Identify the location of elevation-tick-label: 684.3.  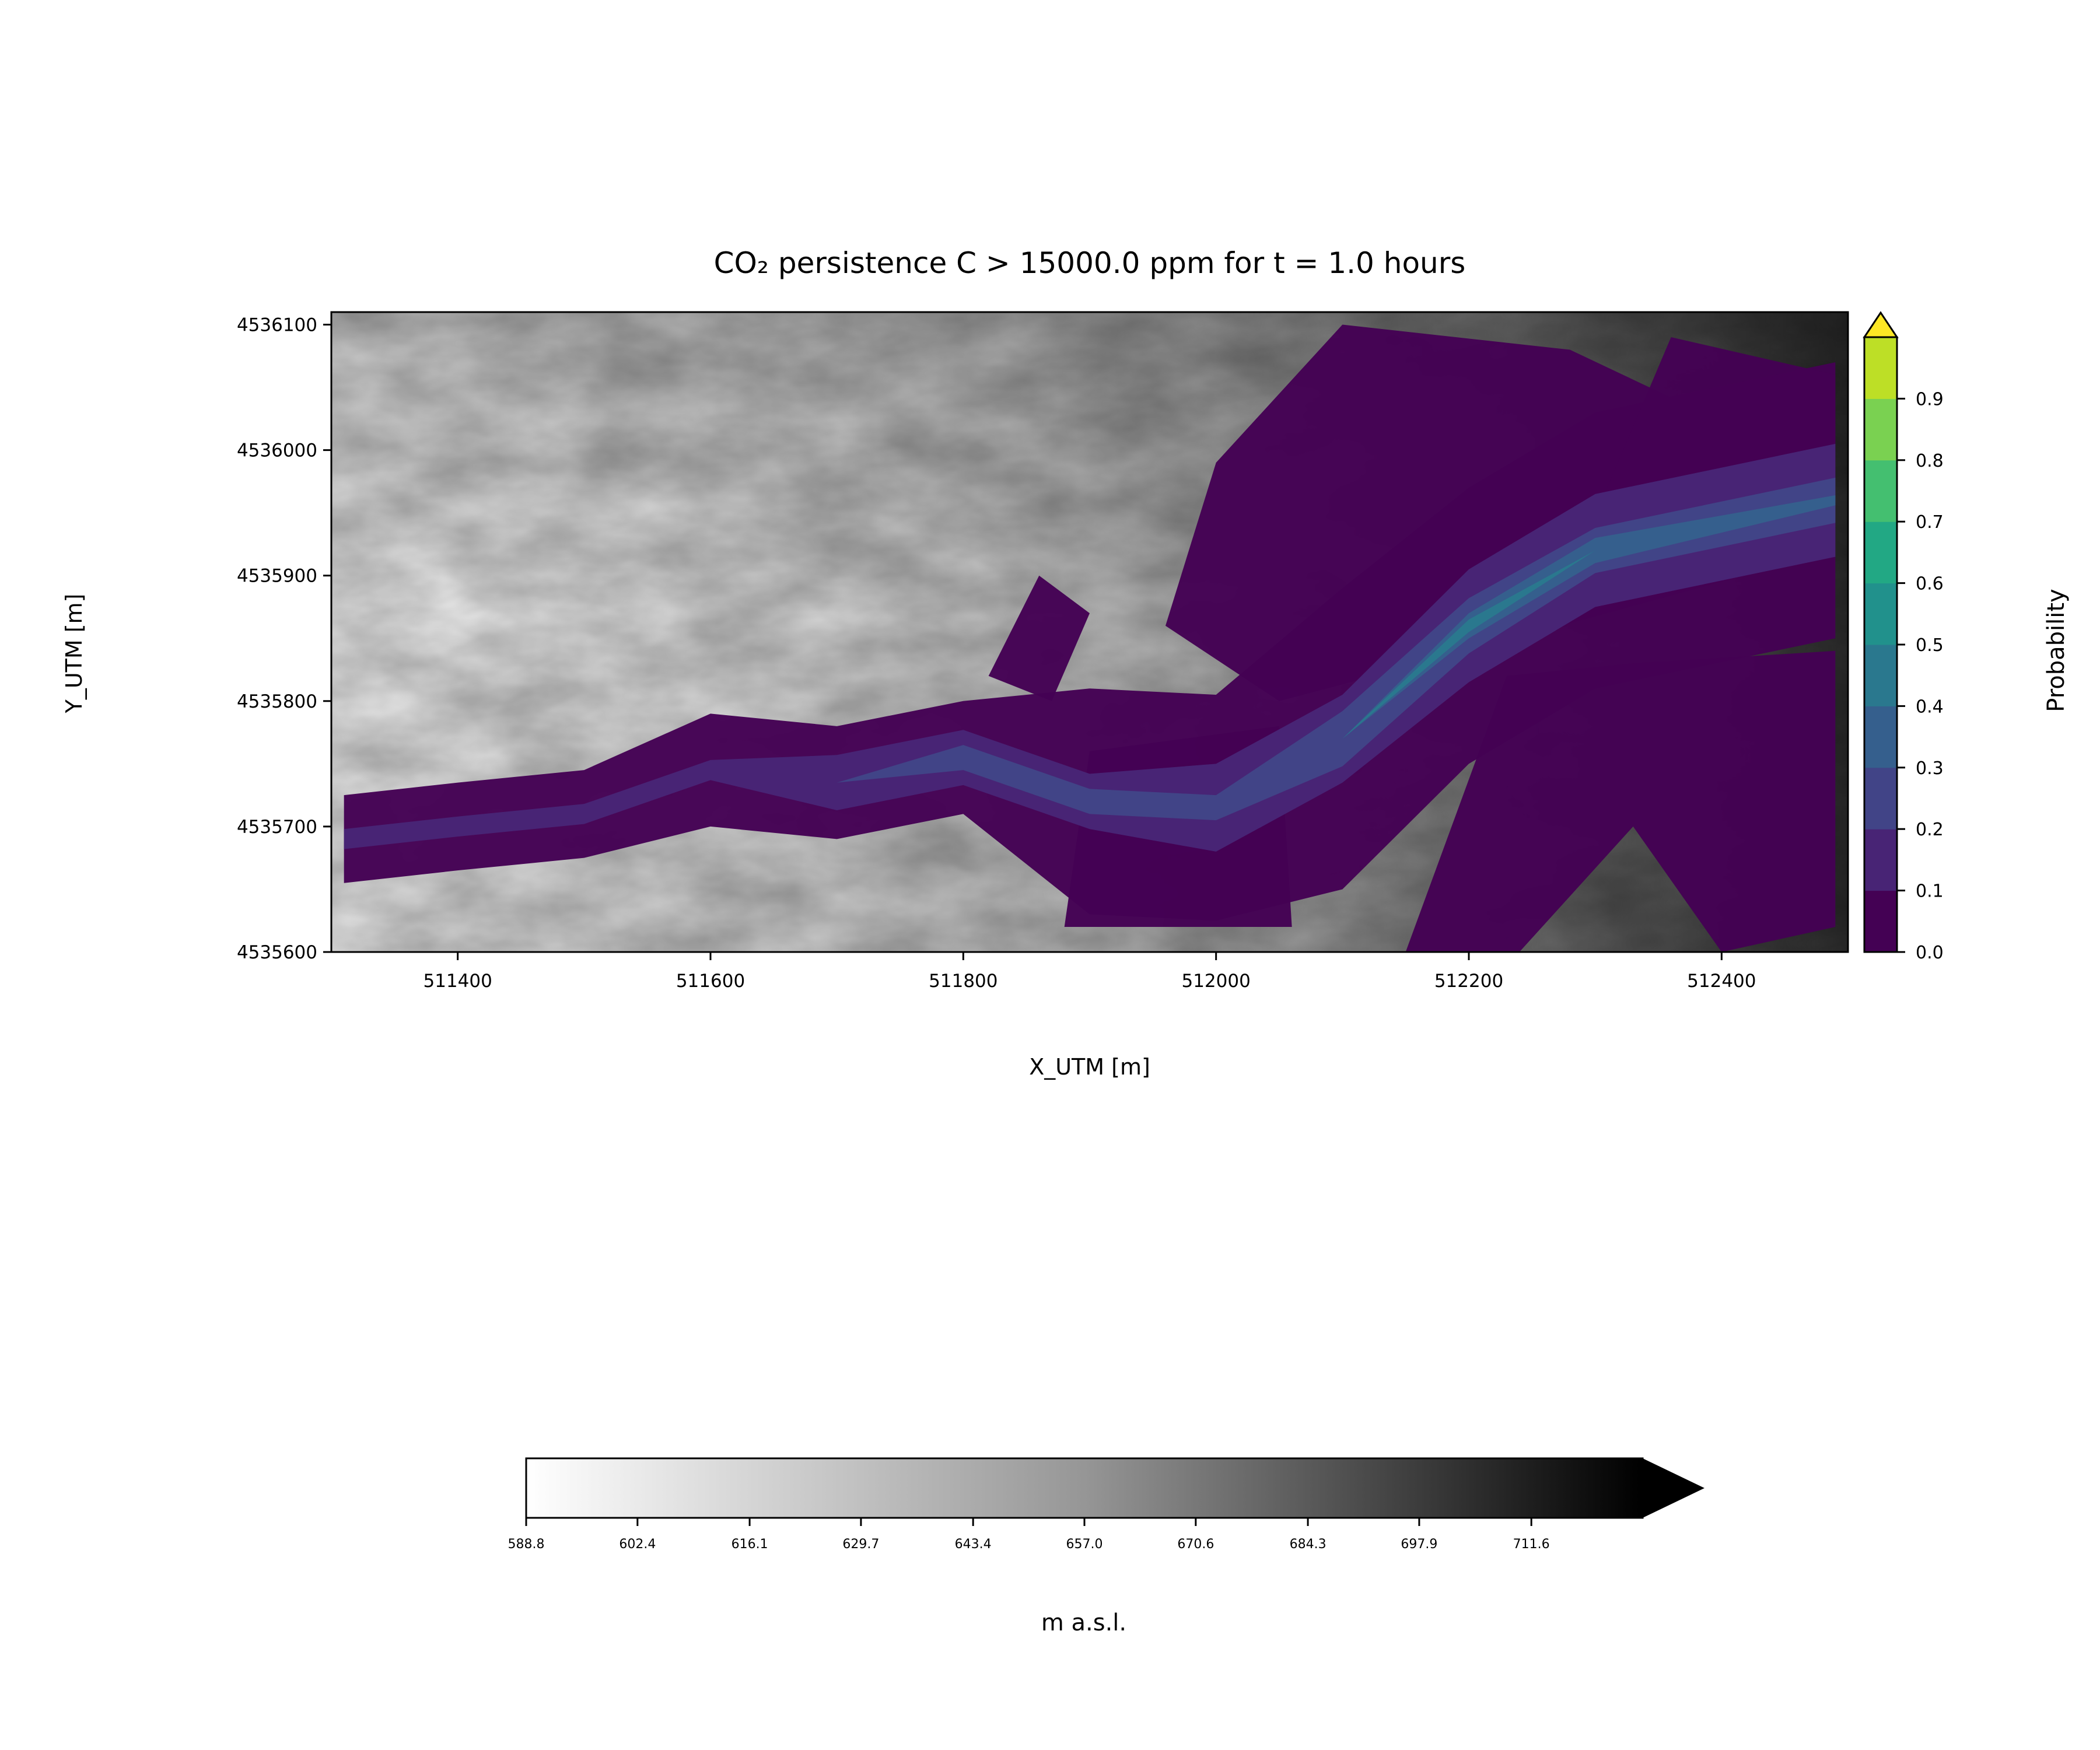
(1308, 1545).